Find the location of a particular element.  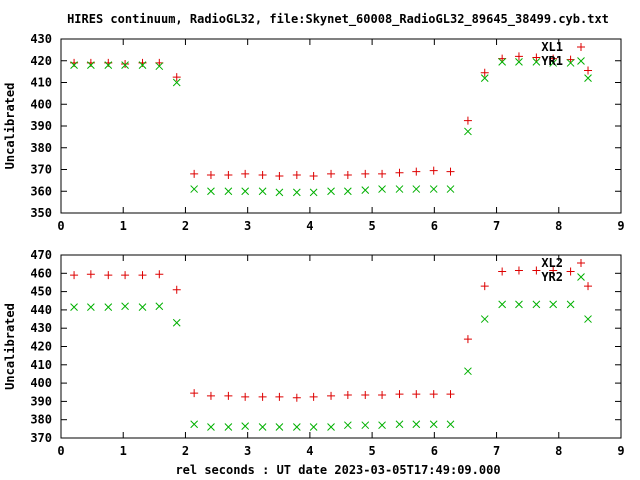

y-tick-label: 360 is located at coordinates (41, 191).